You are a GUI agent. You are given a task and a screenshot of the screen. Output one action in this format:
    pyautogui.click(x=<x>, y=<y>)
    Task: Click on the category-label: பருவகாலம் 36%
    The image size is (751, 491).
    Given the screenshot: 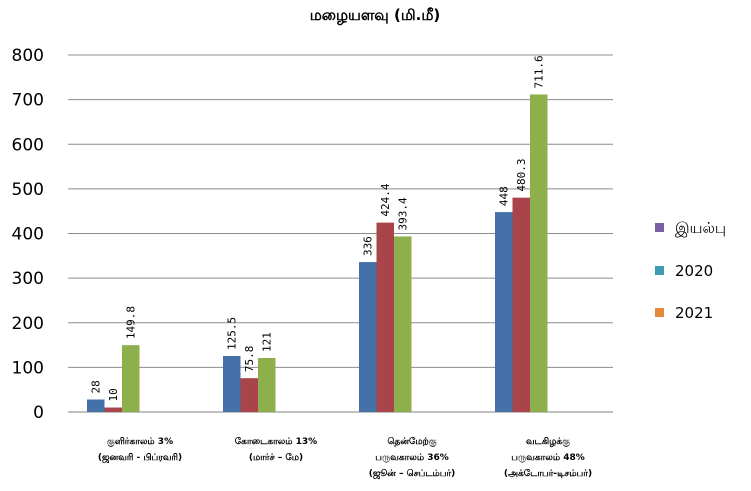 What is the action you would take?
    pyautogui.click(x=412, y=458)
    